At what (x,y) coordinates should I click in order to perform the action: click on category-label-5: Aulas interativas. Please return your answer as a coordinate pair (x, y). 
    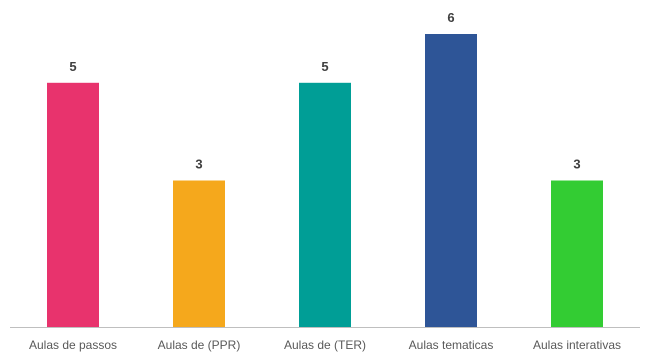
    Looking at the image, I should click on (577, 345).